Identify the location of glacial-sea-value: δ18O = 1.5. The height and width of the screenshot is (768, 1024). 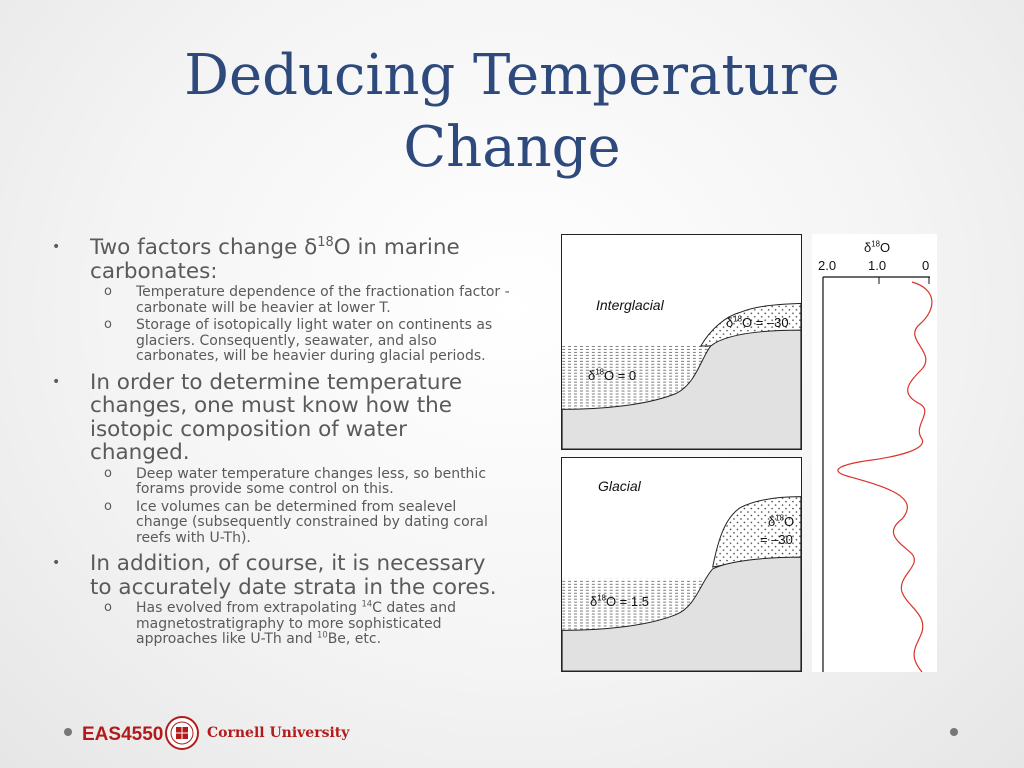
(619, 601).